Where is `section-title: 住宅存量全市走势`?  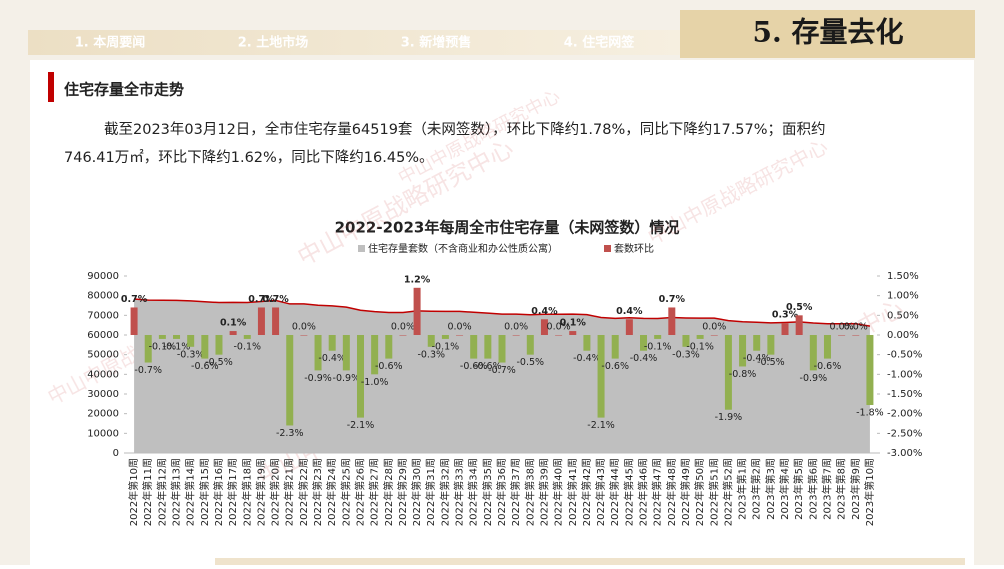 section-title: 住宅存量全市走势 is located at coordinates (124, 90).